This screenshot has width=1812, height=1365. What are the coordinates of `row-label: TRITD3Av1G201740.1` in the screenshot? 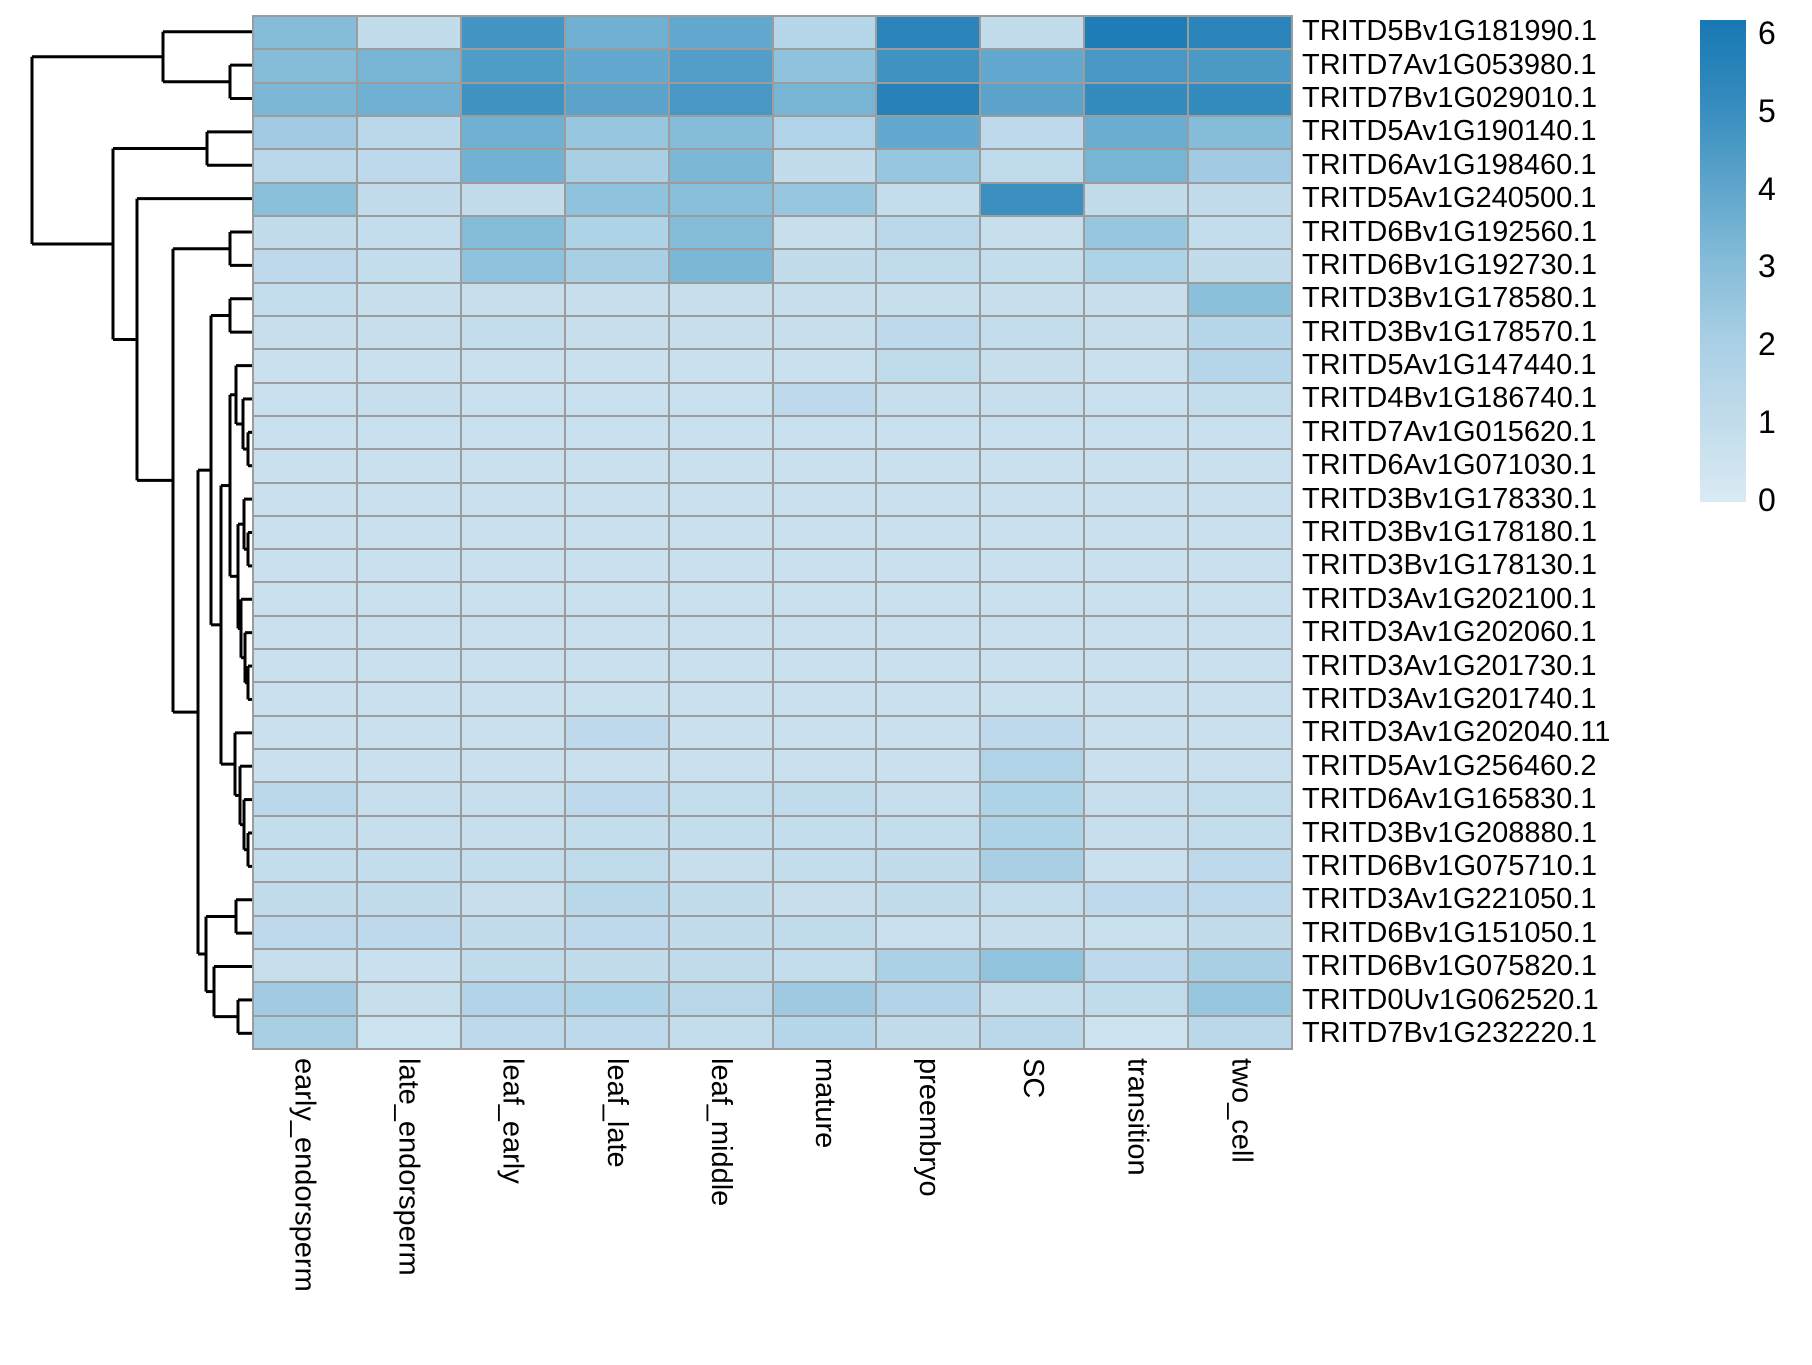 It's located at (1449, 699).